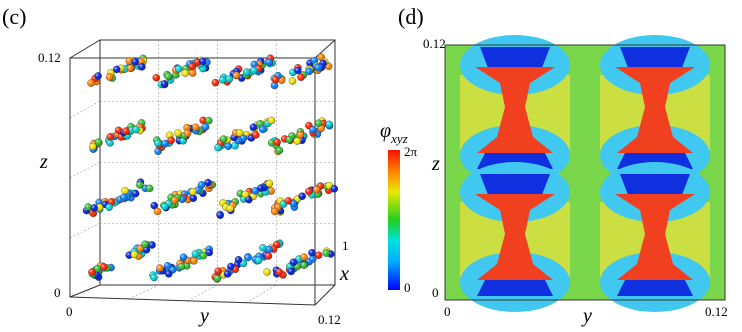 The width and height of the screenshot is (742, 332). I want to click on panel-label: (d), so click(411, 16).